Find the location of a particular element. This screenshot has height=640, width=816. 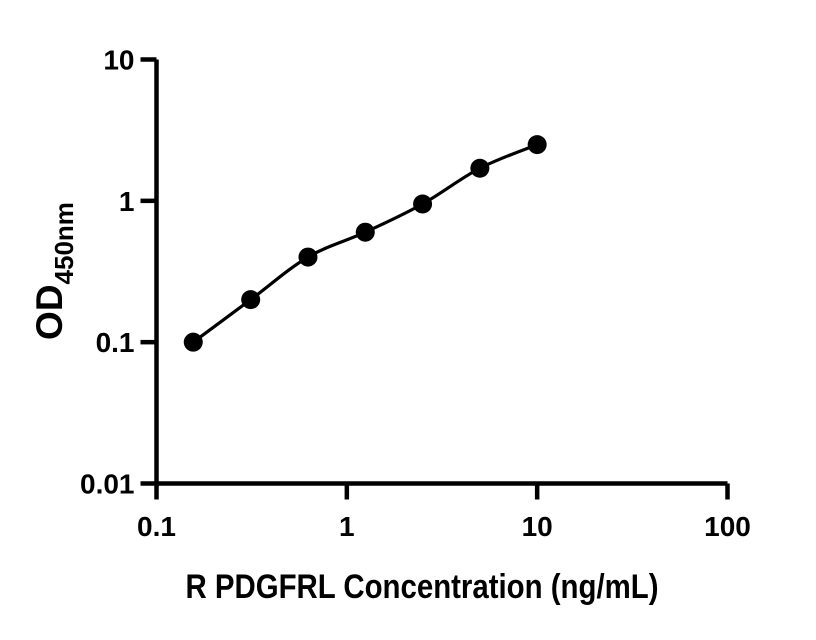

y-axis-title-subscript: 450nm is located at coordinates (64, 243).